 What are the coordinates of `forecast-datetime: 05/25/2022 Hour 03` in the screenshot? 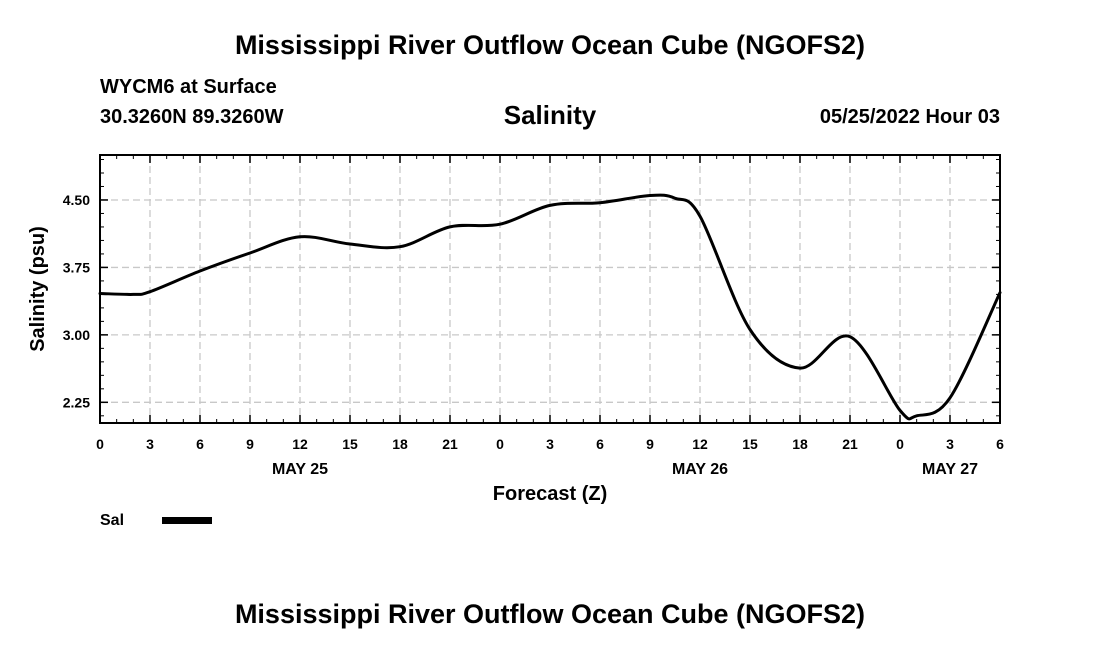 It's located at (909, 117).